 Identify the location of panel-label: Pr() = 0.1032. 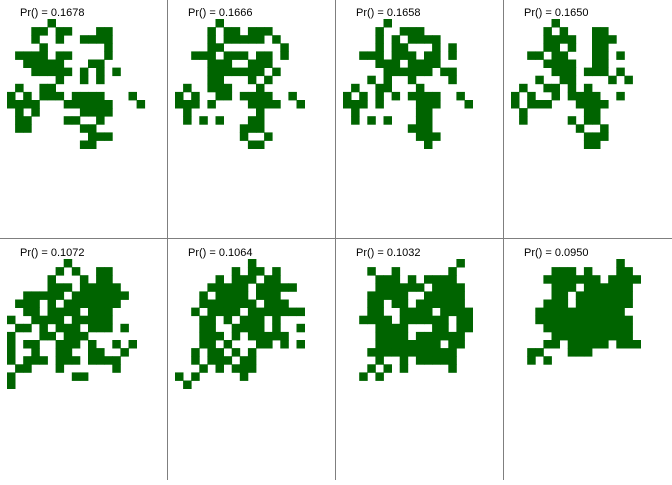
(388, 253).